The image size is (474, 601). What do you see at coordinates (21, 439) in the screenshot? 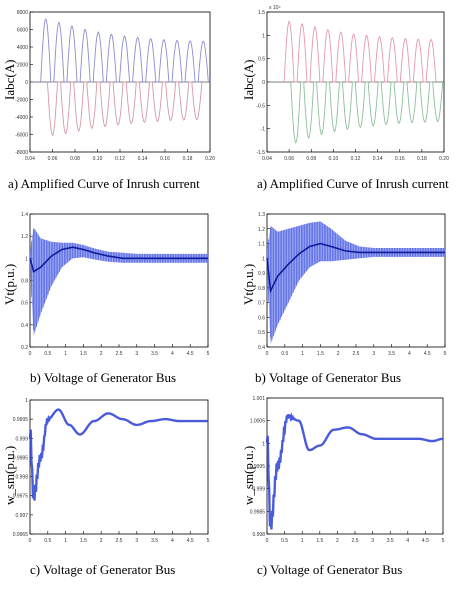
I see `y-tick-label: 0.999` at bounding box center [21, 439].